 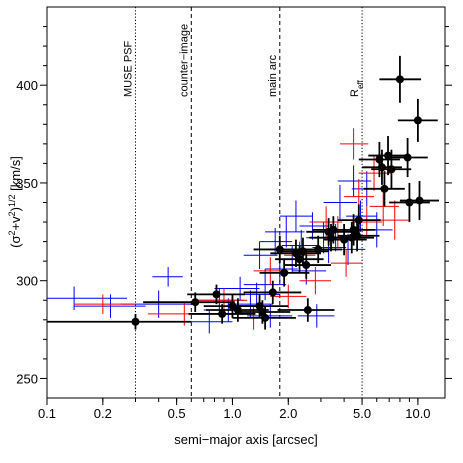 I want to click on x-tick-label: 2.0, so click(x=288, y=413).